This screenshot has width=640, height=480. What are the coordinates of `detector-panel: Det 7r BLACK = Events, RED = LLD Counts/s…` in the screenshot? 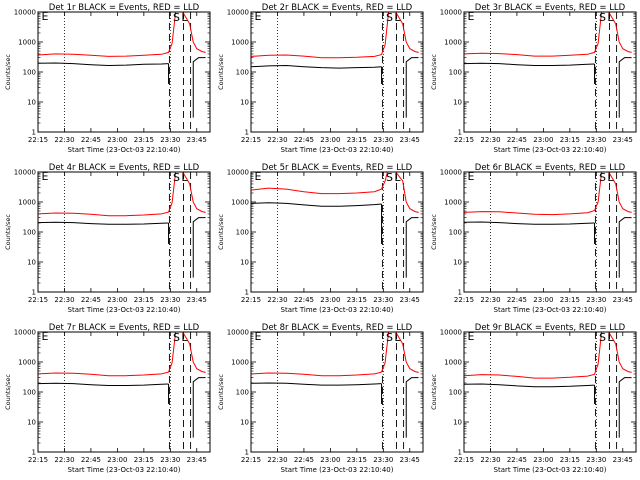 It's located at (107, 398).